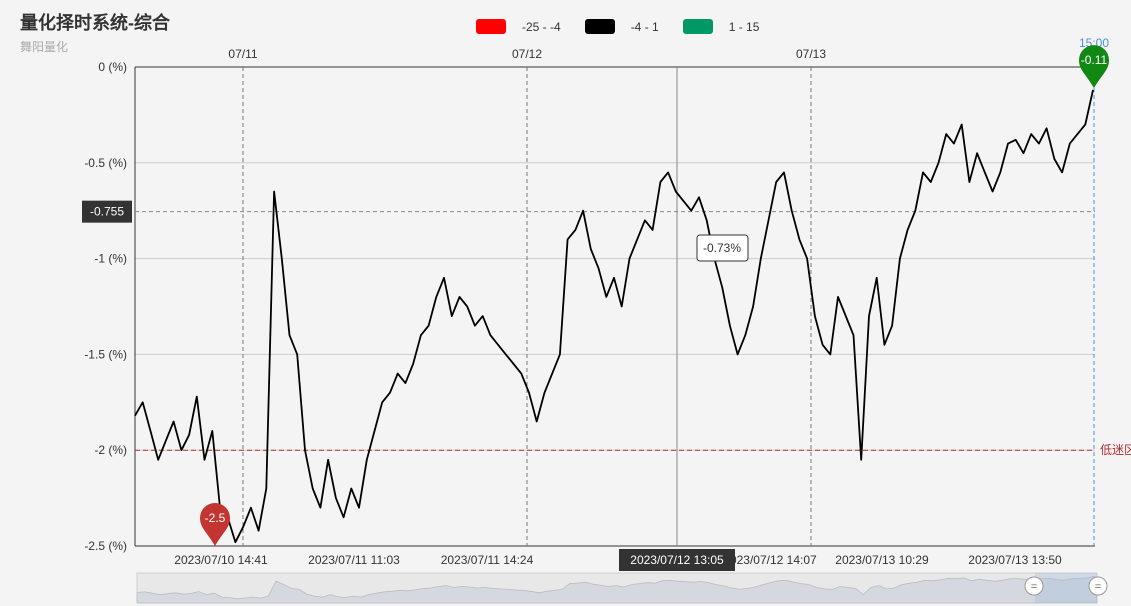  I want to click on legend-label-black: -4 - 1, so click(644, 26).